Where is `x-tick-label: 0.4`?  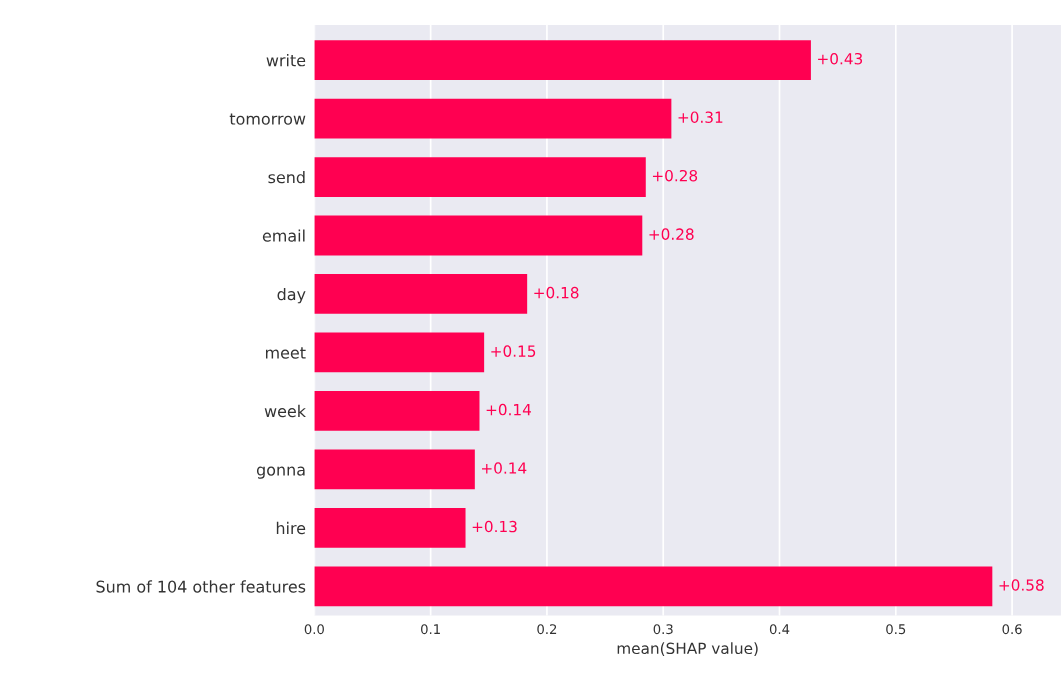
x-tick-label: 0.4 is located at coordinates (779, 629).